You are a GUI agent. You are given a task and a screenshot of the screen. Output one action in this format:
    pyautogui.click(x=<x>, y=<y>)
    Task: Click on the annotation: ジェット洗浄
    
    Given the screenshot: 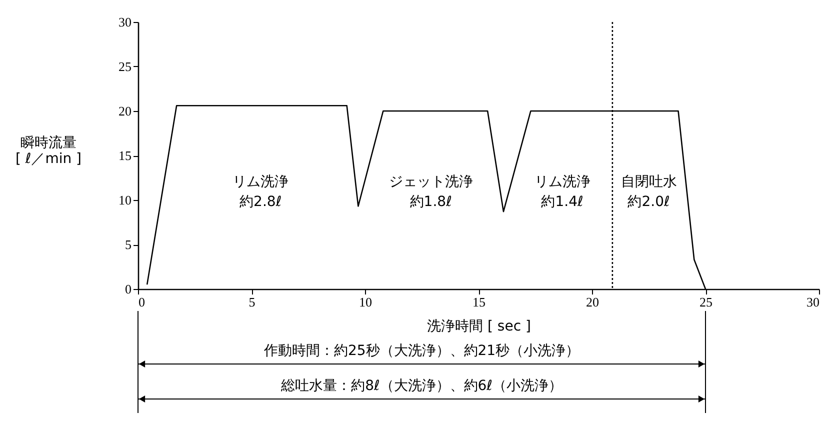 What is the action you would take?
    pyautogui.click(x=430, y=182)
    